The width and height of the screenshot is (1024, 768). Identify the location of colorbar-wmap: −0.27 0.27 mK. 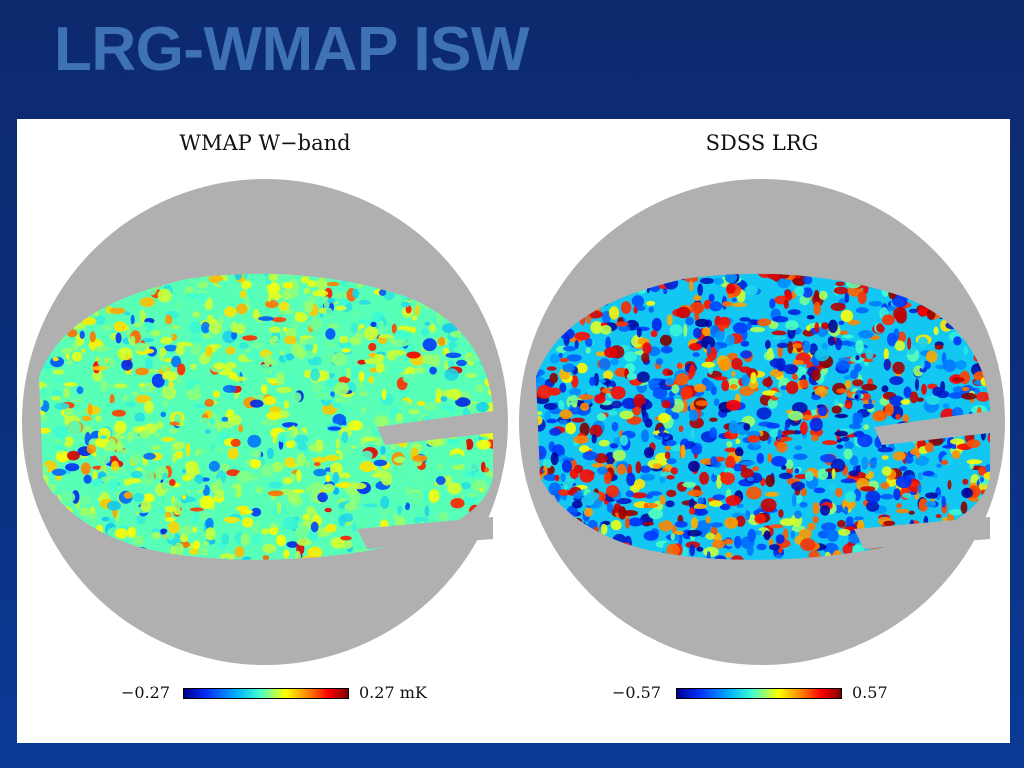
(265, 693).